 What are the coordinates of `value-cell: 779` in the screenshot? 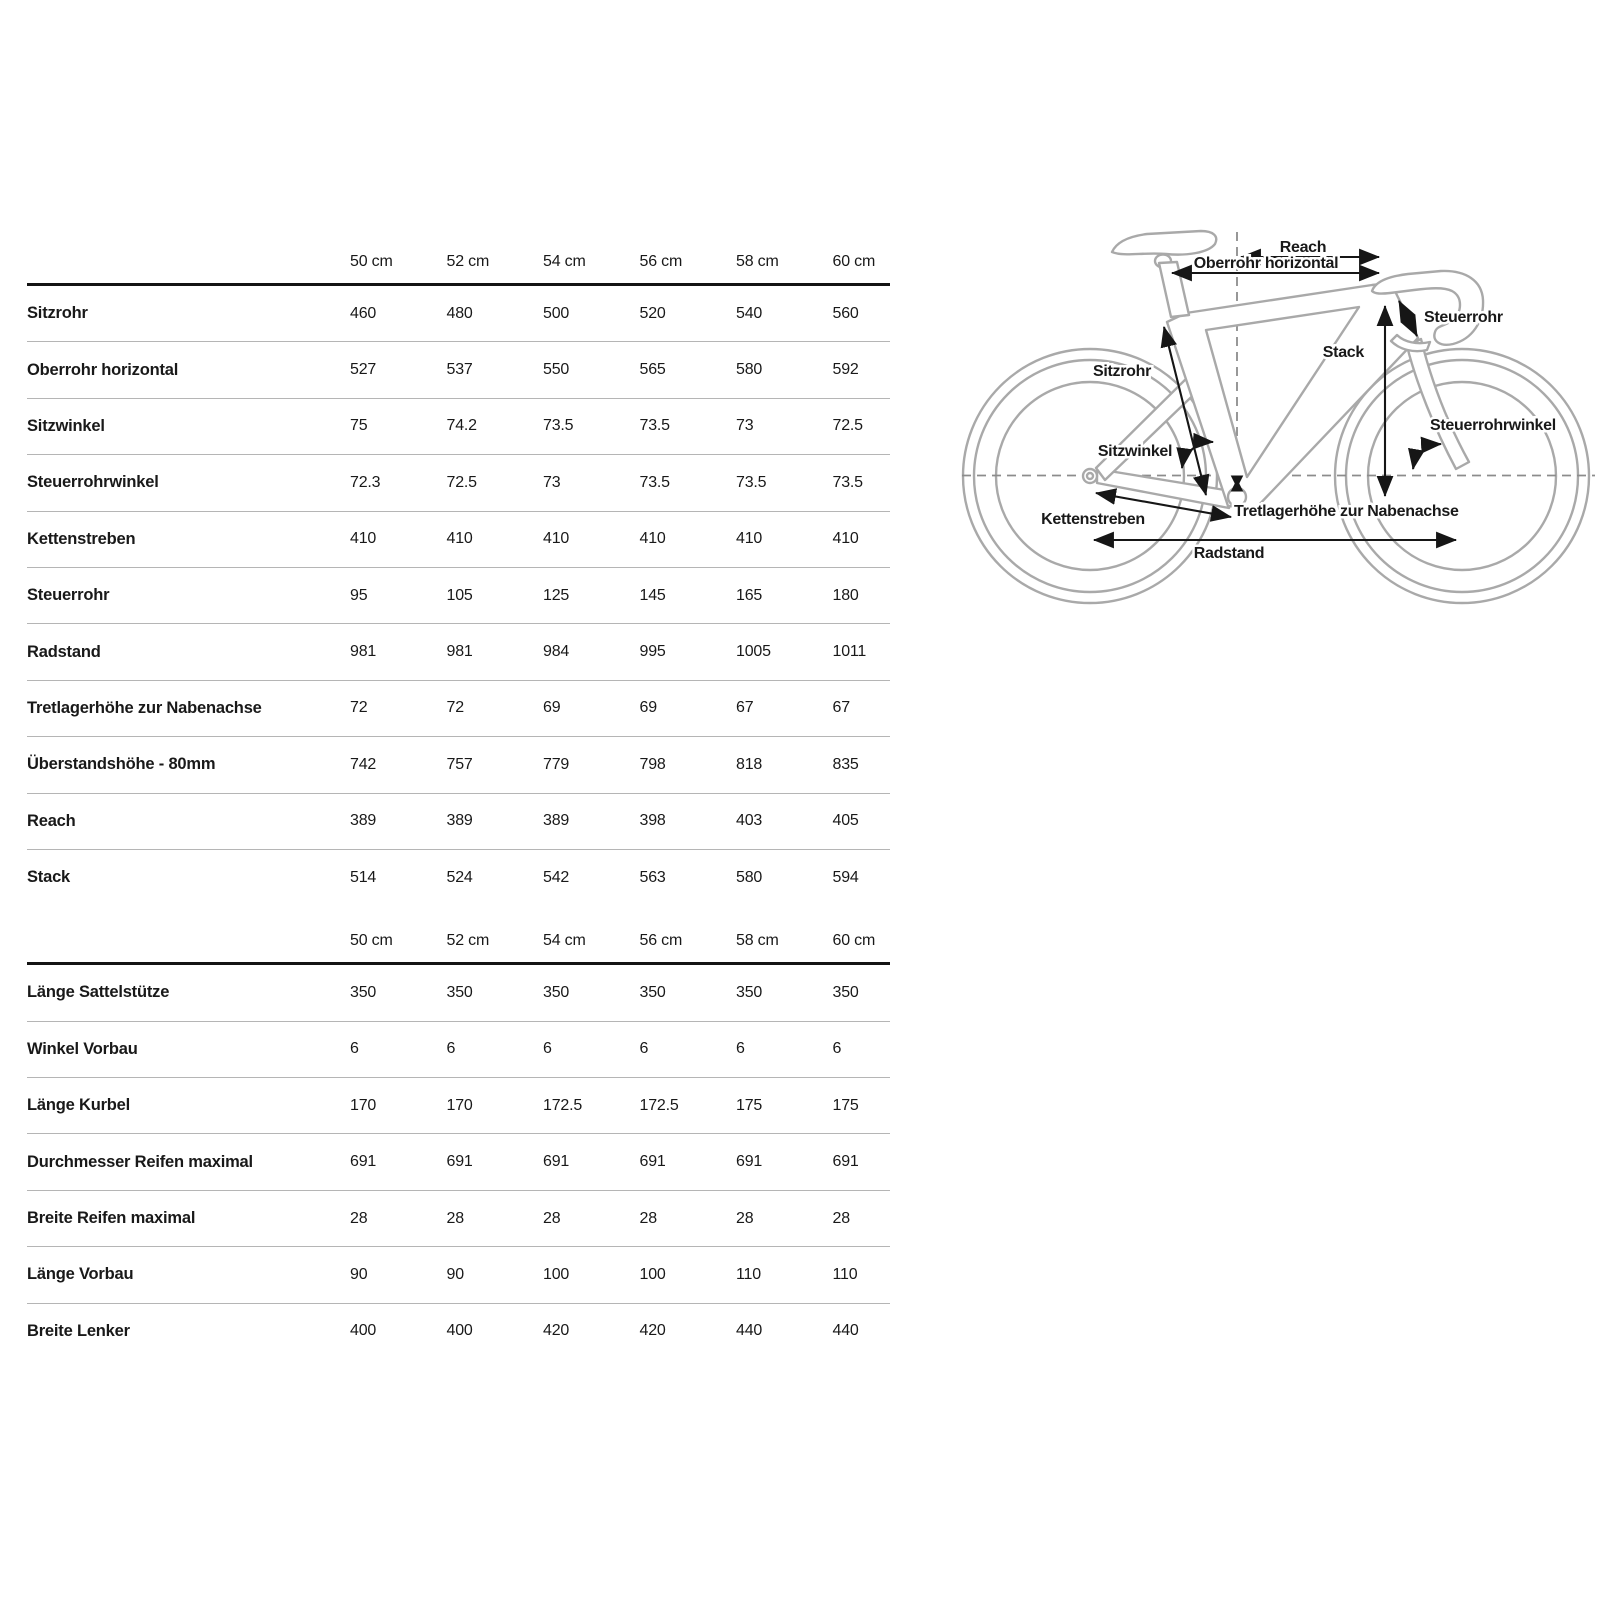 It's located at (556, 764).